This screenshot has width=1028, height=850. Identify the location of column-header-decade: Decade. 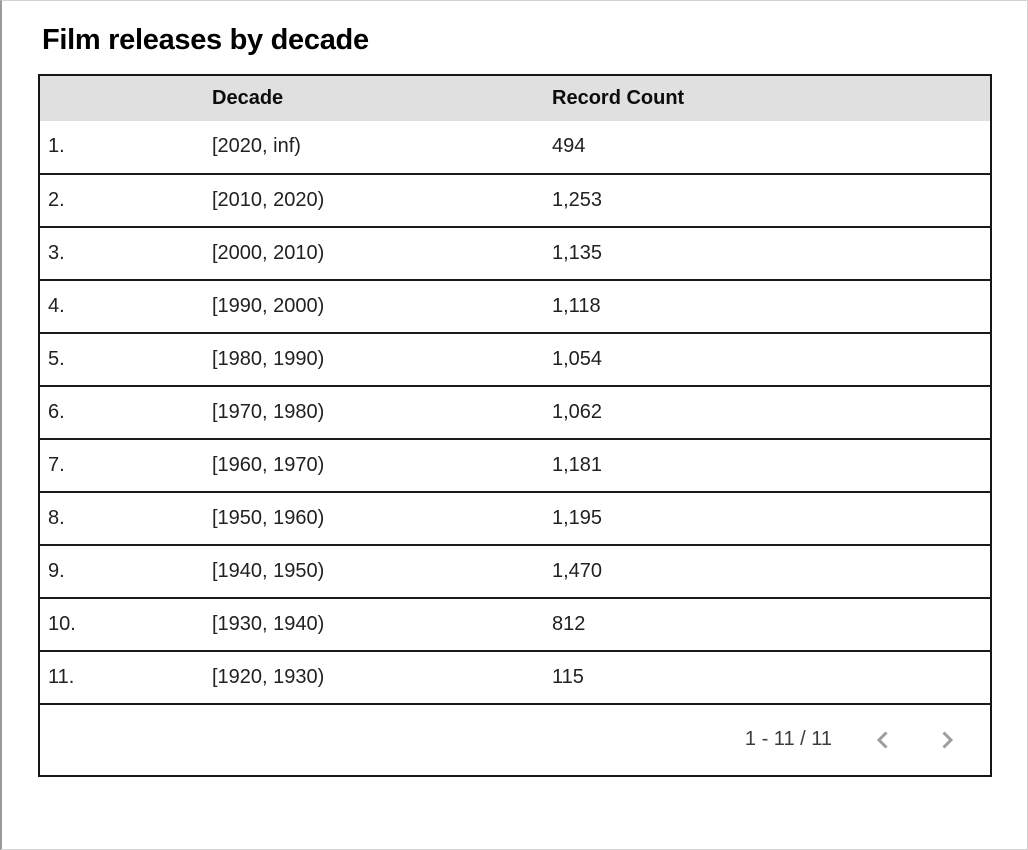
(374, 97).